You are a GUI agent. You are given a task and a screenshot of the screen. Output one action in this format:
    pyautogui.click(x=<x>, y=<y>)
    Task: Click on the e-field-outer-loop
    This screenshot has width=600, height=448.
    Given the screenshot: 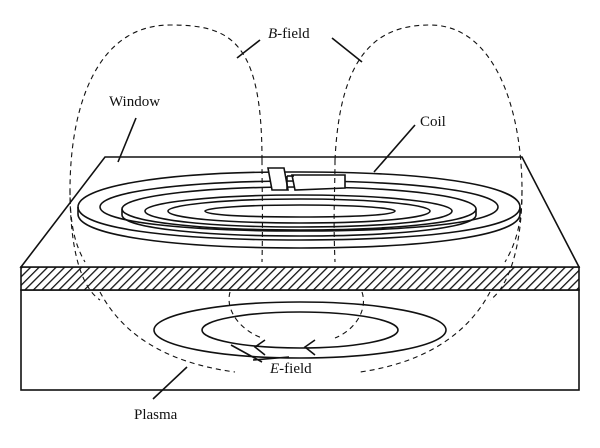 What is the action you would take?
    pyautogui.click(x=300, y=330)
    